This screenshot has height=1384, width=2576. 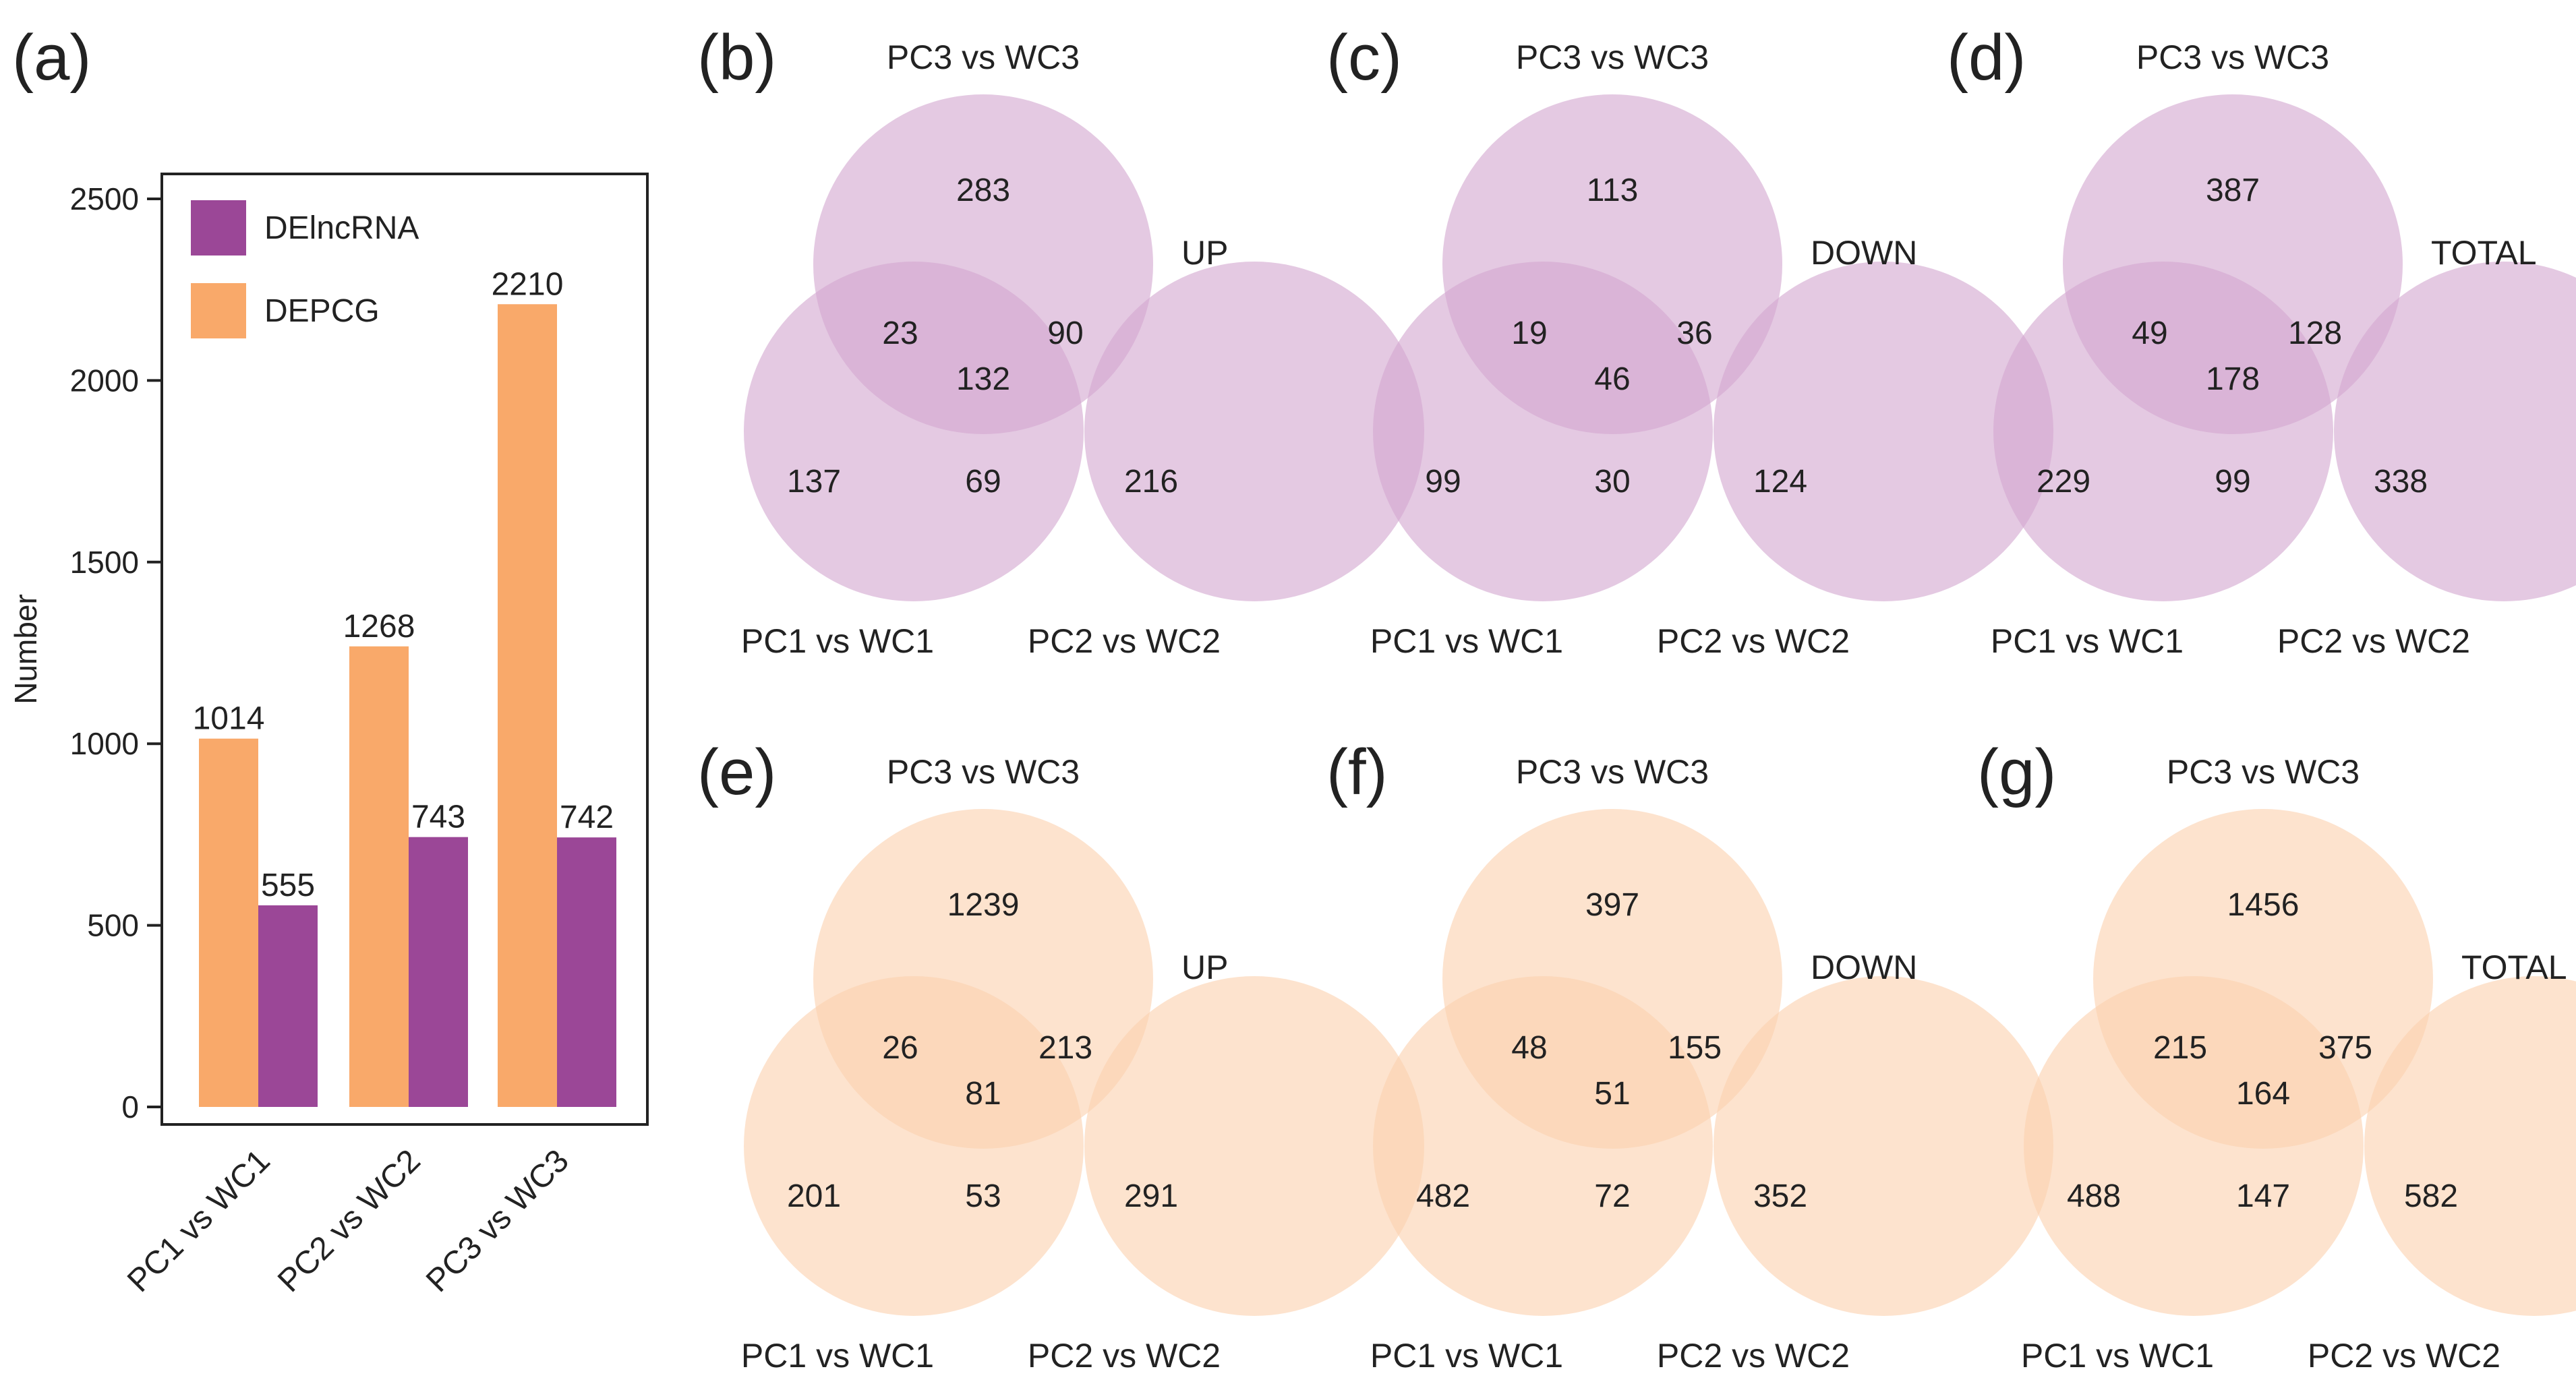 I want to click on venn-count-left-right: 147, so click(x=2263, y=1196).